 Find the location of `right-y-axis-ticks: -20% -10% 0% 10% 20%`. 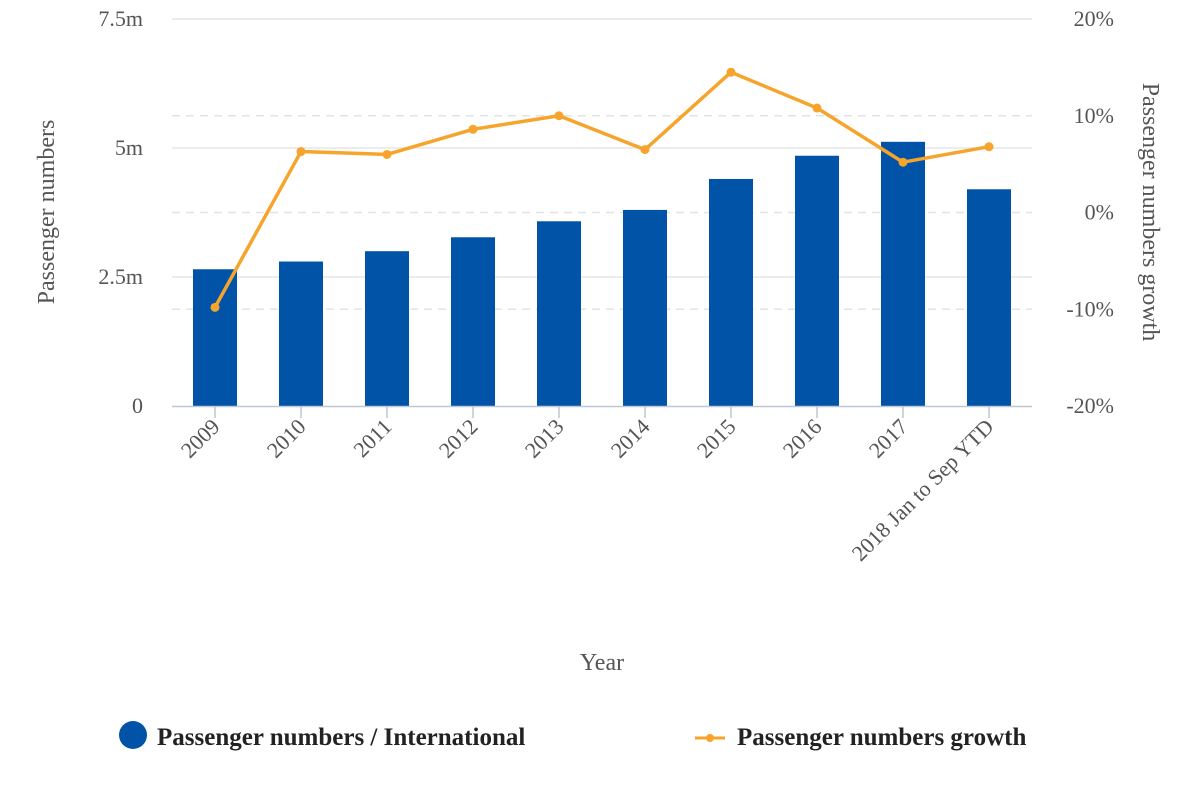

right-y-axis-ticks: -20% -10% 0% 10% 20% is located at coordinates (1090, 212).